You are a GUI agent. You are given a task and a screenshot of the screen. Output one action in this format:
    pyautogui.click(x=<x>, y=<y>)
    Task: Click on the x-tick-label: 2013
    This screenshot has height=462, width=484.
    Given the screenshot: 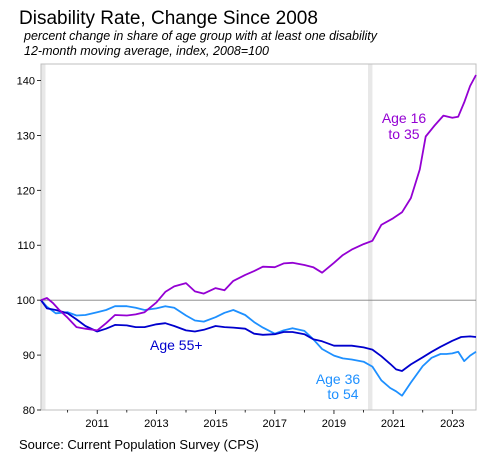 What is the action you would take?
    pyautogui.click(x=156, y=424)
    